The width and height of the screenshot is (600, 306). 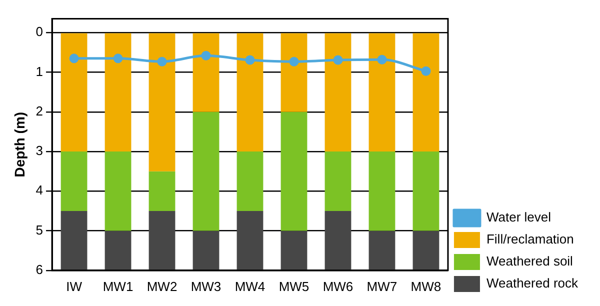 What do you see at coordinates (40, 269) in the screenshot?
I see `y-tick-label: 6` at bounding box center [40, 269].